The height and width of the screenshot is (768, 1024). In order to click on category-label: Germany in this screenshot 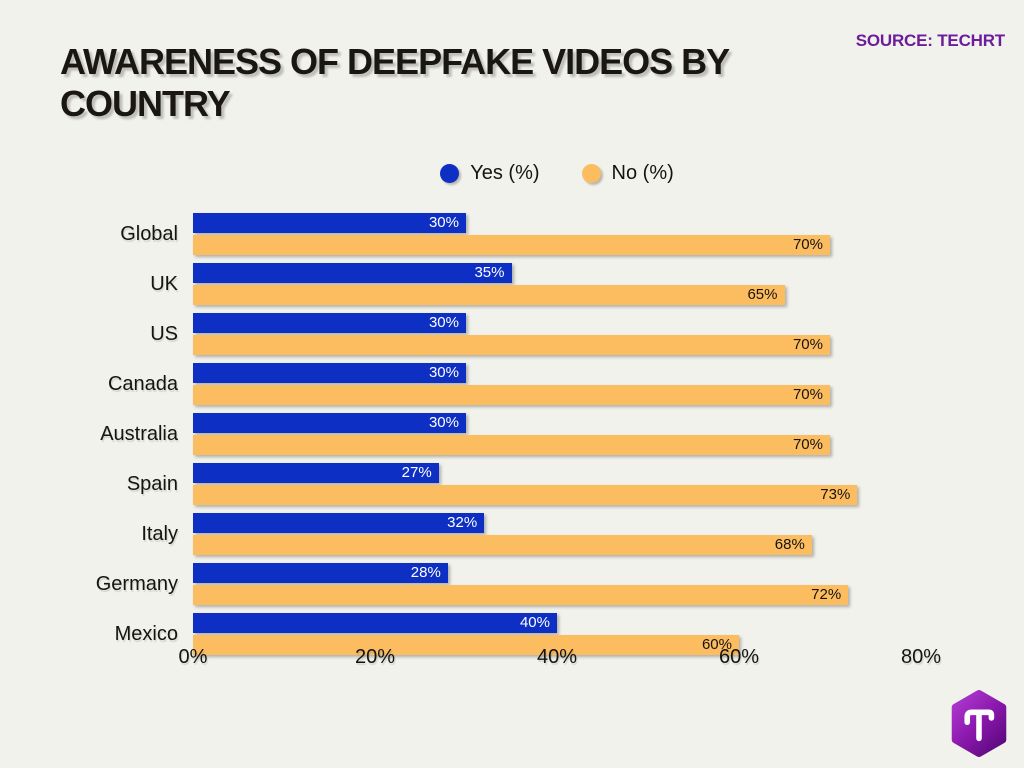, I will do `click(136, 584)`.